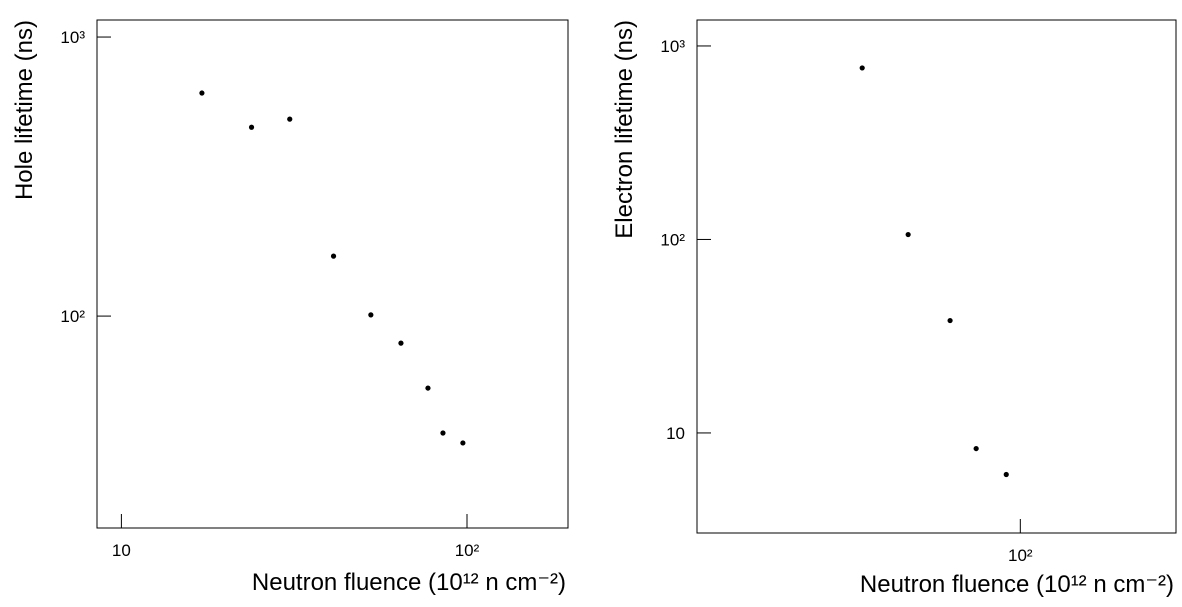 The height and width of the screenshot is (607, 1182). I want to click on x-tick-label: 10, so click(121, 550).